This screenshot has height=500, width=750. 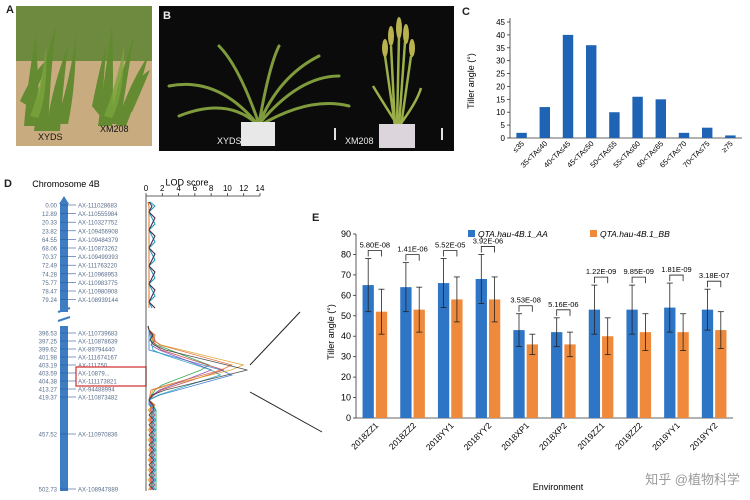 What do you see at coordinates (50, 250) in the screenshot?
I see `marker-top-position: 68.06` at bounding box center [50, 250].